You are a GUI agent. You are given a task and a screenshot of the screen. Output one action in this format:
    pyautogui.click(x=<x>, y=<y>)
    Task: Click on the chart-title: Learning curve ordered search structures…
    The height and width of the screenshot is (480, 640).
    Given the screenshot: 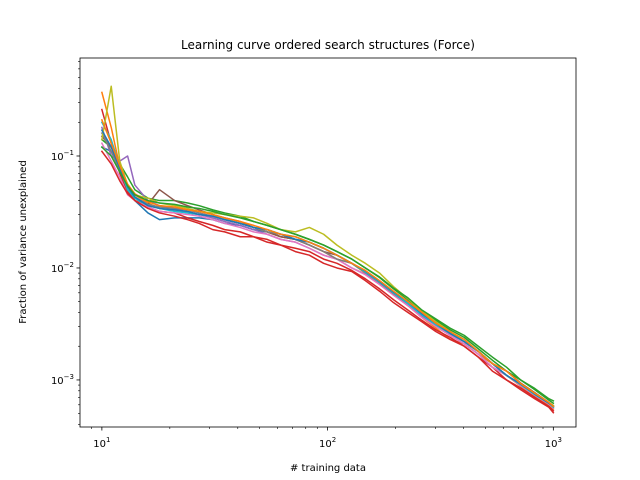 What is the action you would take?
    pyautogui.click(x=328, y=45)
    